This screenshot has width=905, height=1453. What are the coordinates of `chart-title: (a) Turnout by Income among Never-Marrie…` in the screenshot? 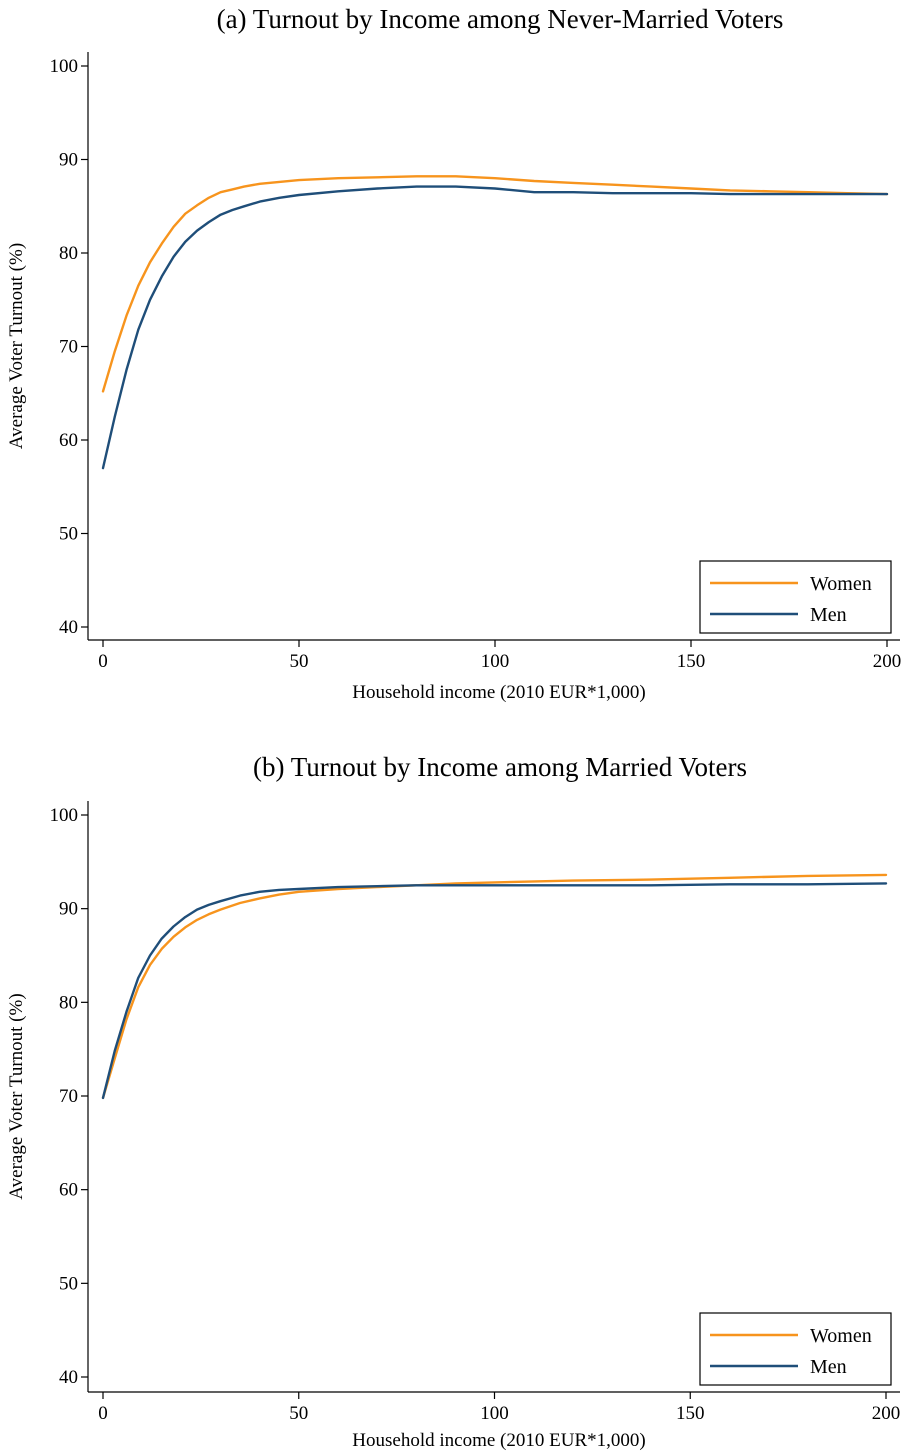 It's located at (500, 19).